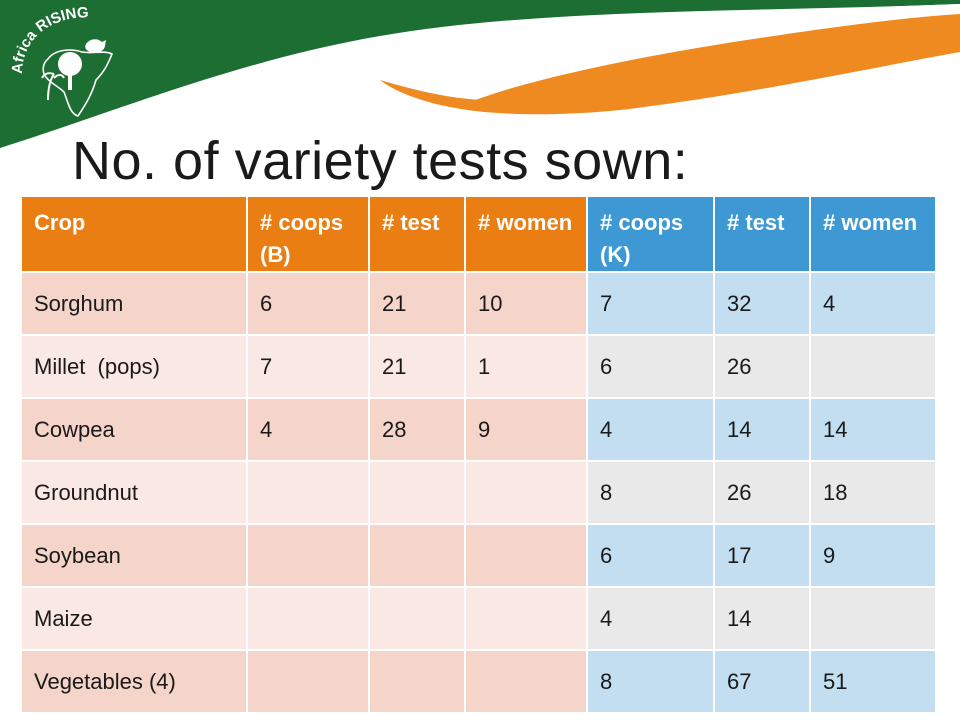 The width and height of the screenshot is (960, 720). Describe the element at coordinates (135, 429) in the screenshot. I see `table-cell-crop: Cowpea` at that location.